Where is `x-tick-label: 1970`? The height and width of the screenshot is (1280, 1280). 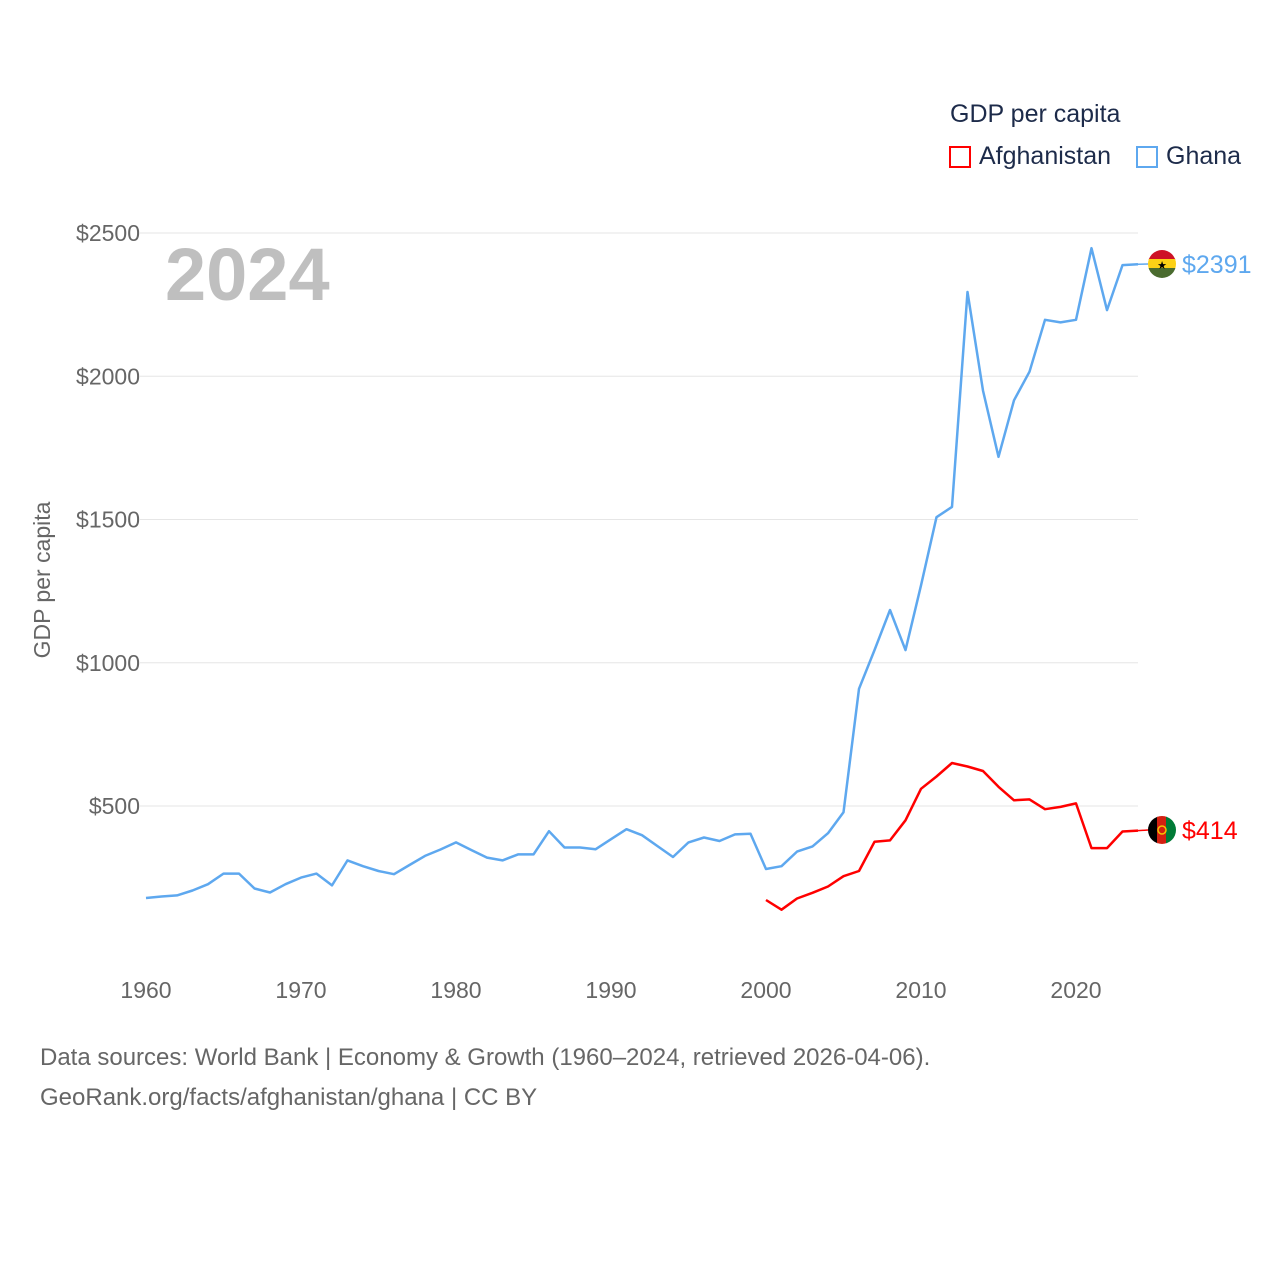 x-tick-label: 1970 is located at coordinates (300, 990).